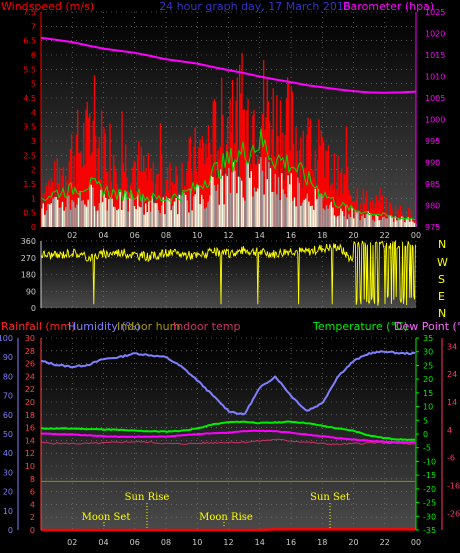 This screenshot has width=460, height=553. I want to click on wind-x-tick-label: 16, so click(291, 235).